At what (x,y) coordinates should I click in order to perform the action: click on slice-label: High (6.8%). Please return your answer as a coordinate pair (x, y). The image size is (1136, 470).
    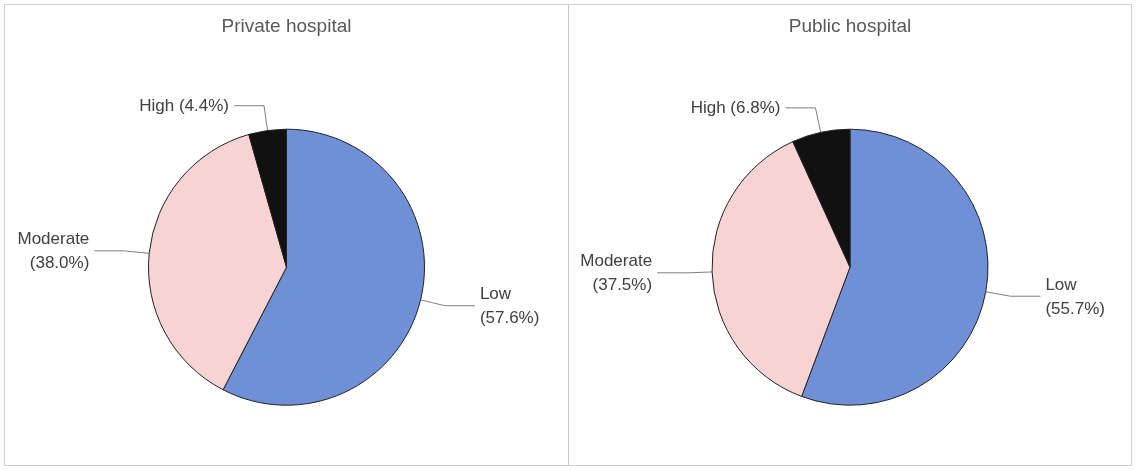
    Looking at the image, I should click on (735, 108).